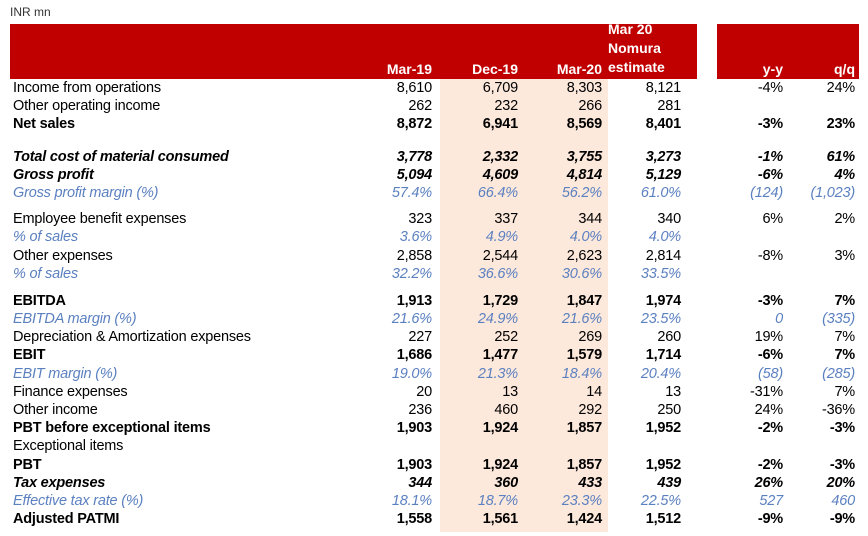 This screenshot has width=868, height=536. I want to click on cell-value: 340, so click(669, 219).